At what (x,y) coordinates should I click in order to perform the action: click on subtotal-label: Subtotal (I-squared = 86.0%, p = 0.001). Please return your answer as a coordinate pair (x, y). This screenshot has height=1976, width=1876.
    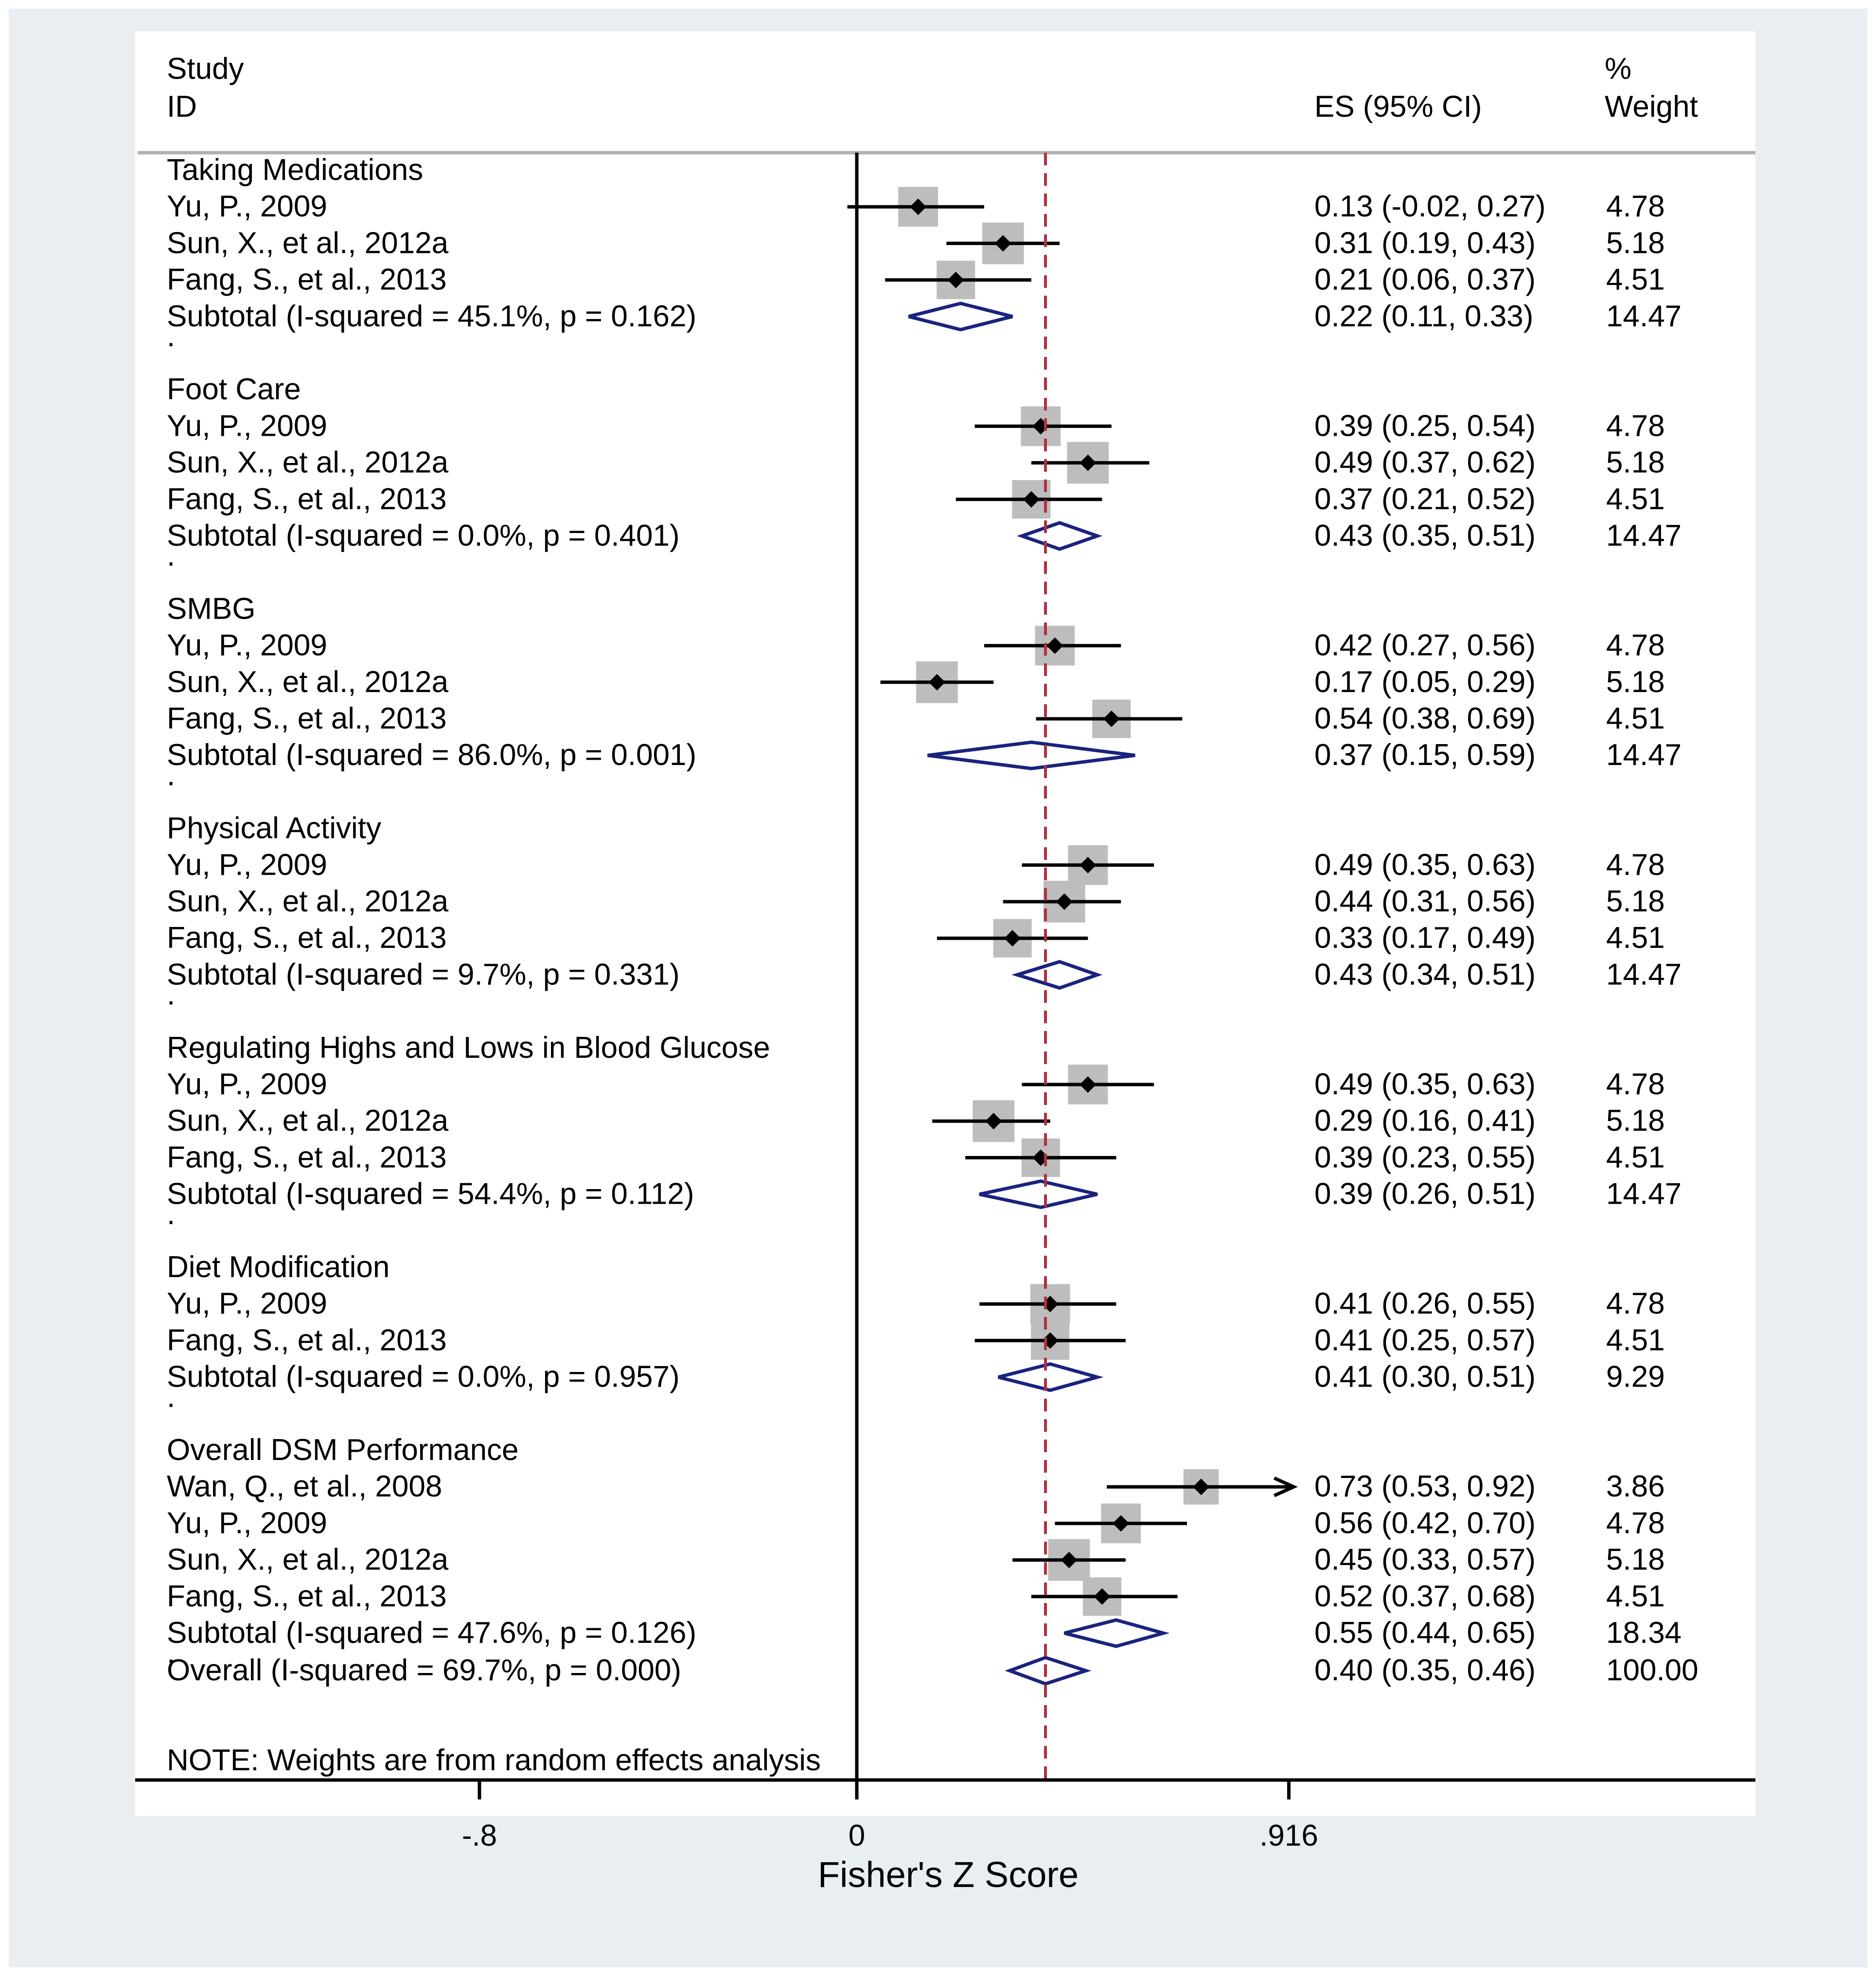
    Looking at the image, I should click on (431, 755).